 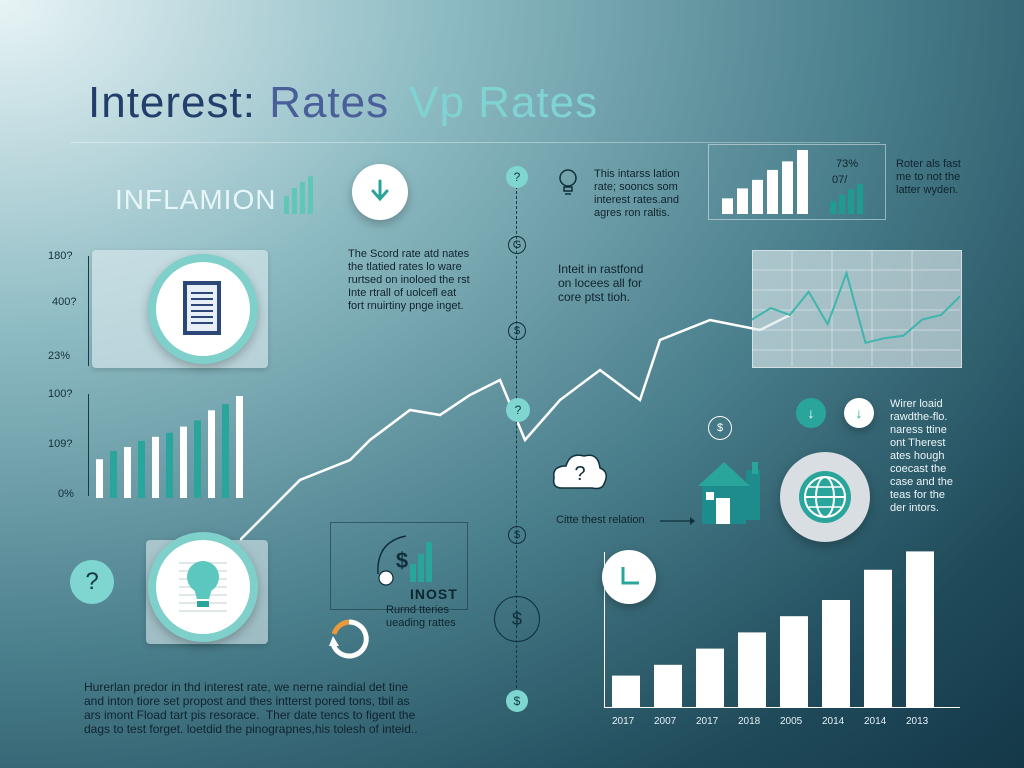 What do you see at coordinates (773, 629) in the screenshot?
I see `bottom-right-bar-chart` at bounding box center [773, 629].